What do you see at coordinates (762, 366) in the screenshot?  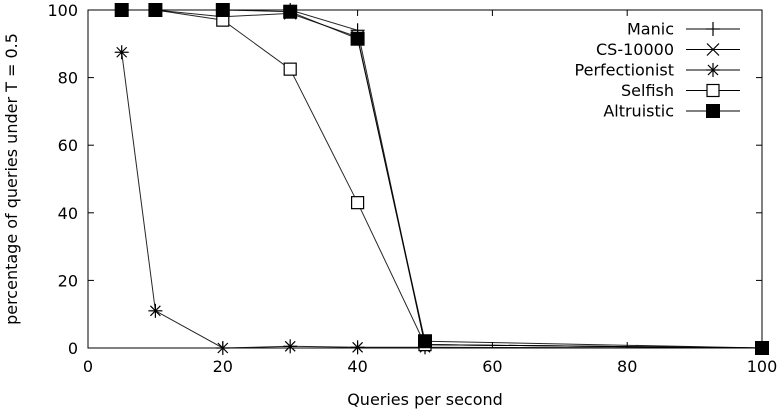 I see `x-tick-label: 100` at bounding box center [762, 366].